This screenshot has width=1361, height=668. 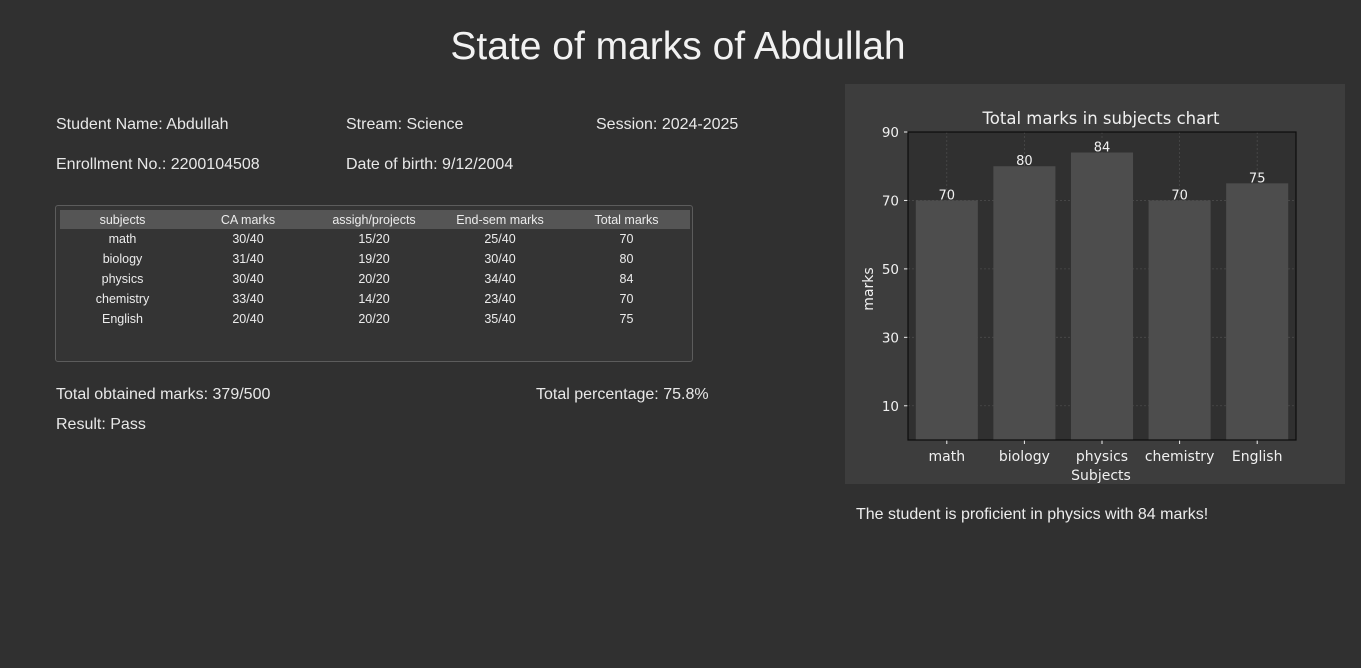 I want to click on chart-data-label-math: 70, so click(x=947, y=195).